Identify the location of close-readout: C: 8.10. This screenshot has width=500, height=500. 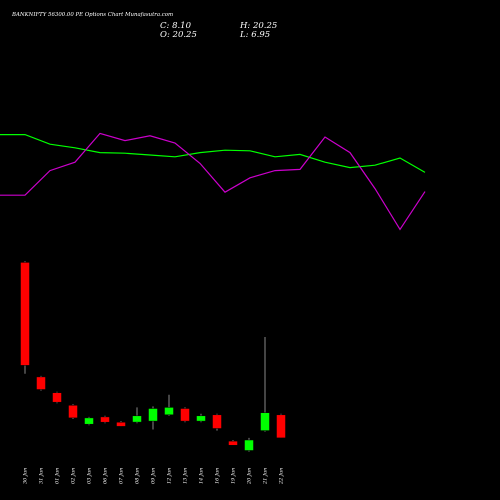
(176, 26).